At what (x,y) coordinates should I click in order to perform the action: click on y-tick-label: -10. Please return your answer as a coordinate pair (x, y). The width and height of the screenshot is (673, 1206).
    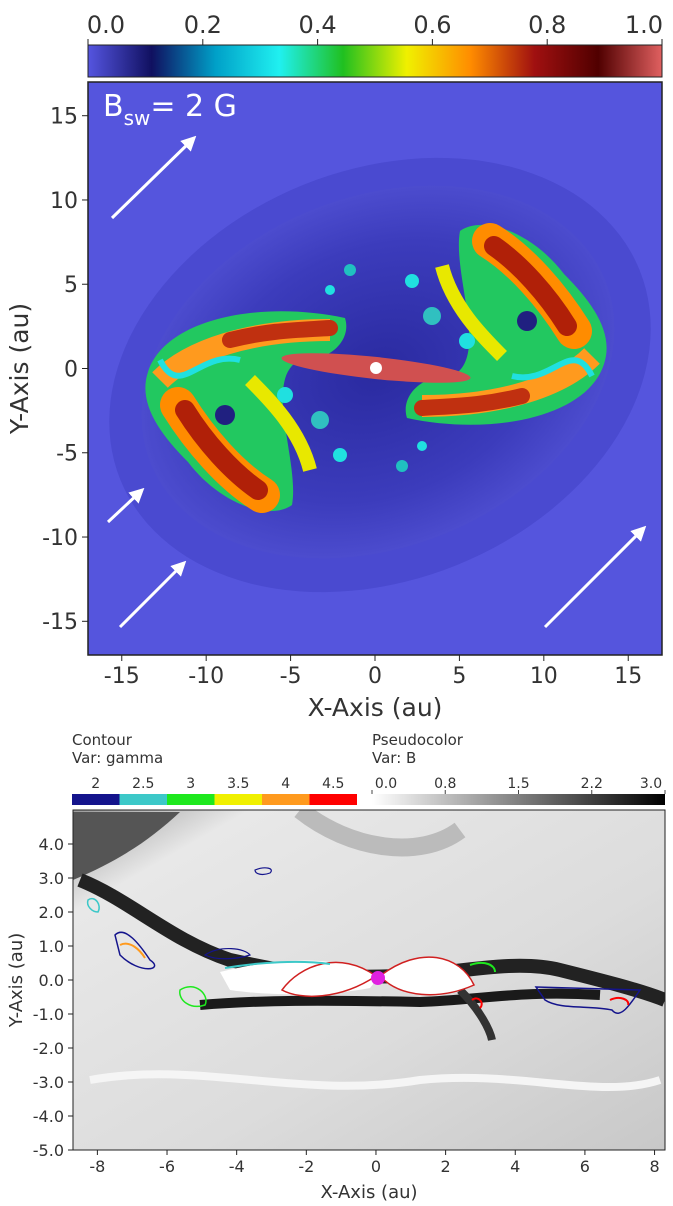
    Looking at the image, I should click on (60, 538).